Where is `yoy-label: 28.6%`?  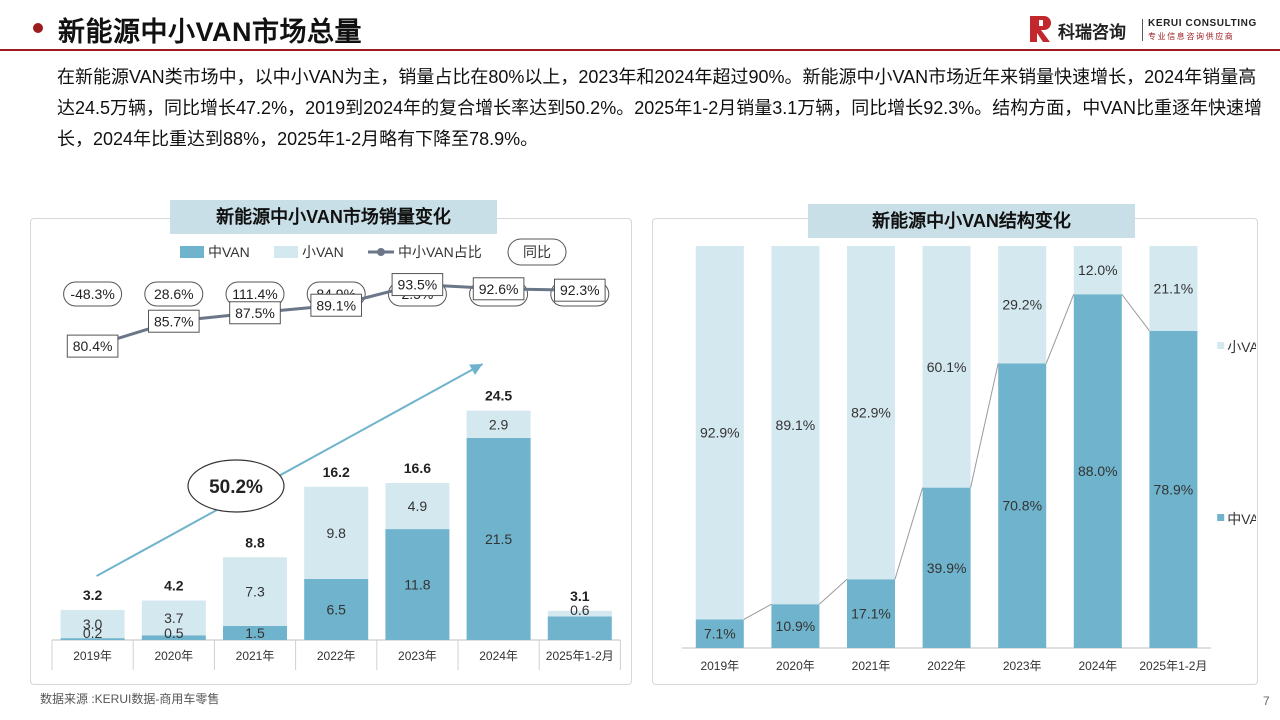
yoy-label: 28.6% is located at coordinates (174, 294).